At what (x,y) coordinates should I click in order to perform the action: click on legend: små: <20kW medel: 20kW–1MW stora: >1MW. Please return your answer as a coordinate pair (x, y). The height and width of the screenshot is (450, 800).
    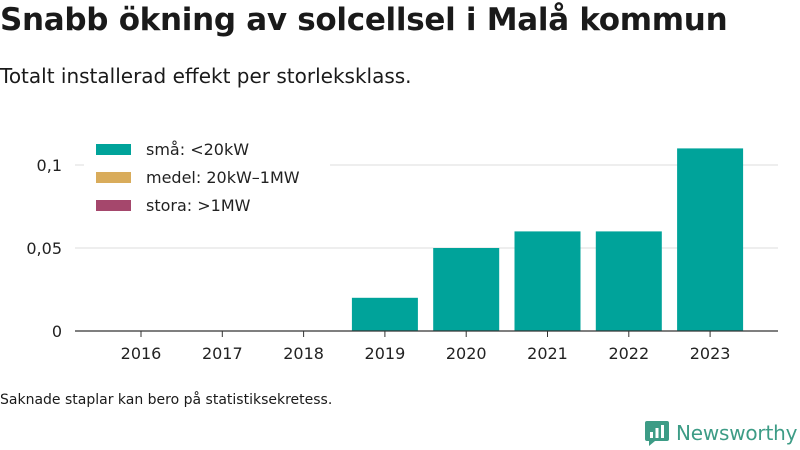
    Looking at the image, I should click on (207, 177).